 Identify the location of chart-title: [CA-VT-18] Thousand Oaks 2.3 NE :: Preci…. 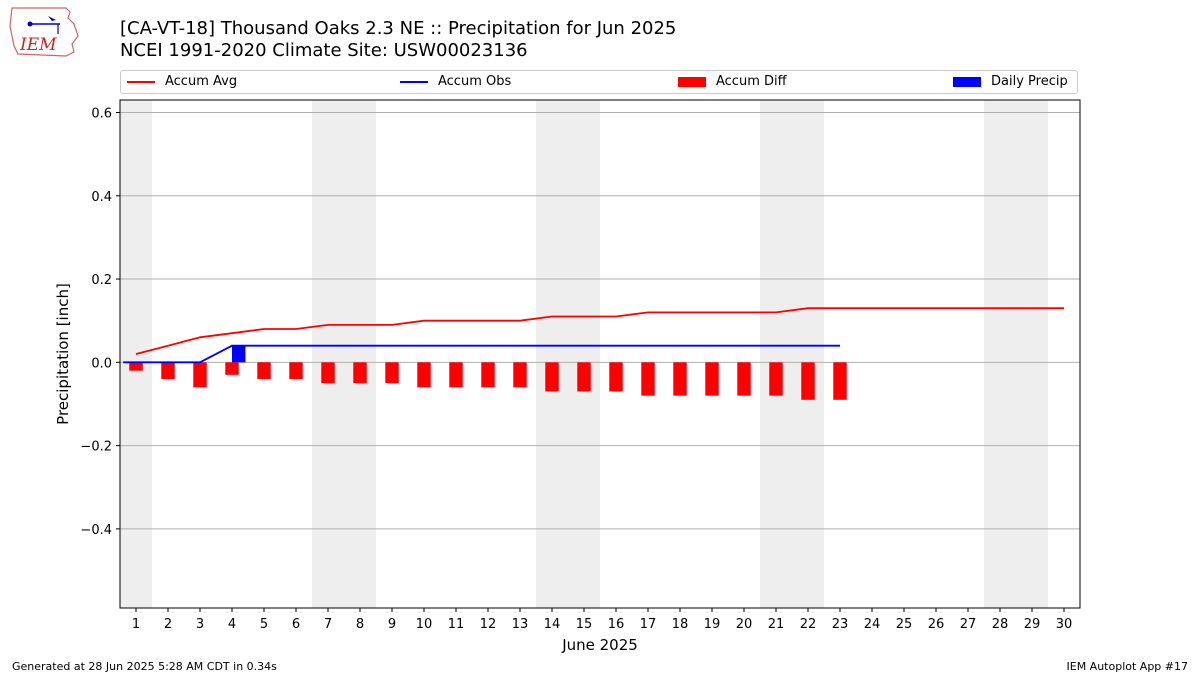
(398, 28).